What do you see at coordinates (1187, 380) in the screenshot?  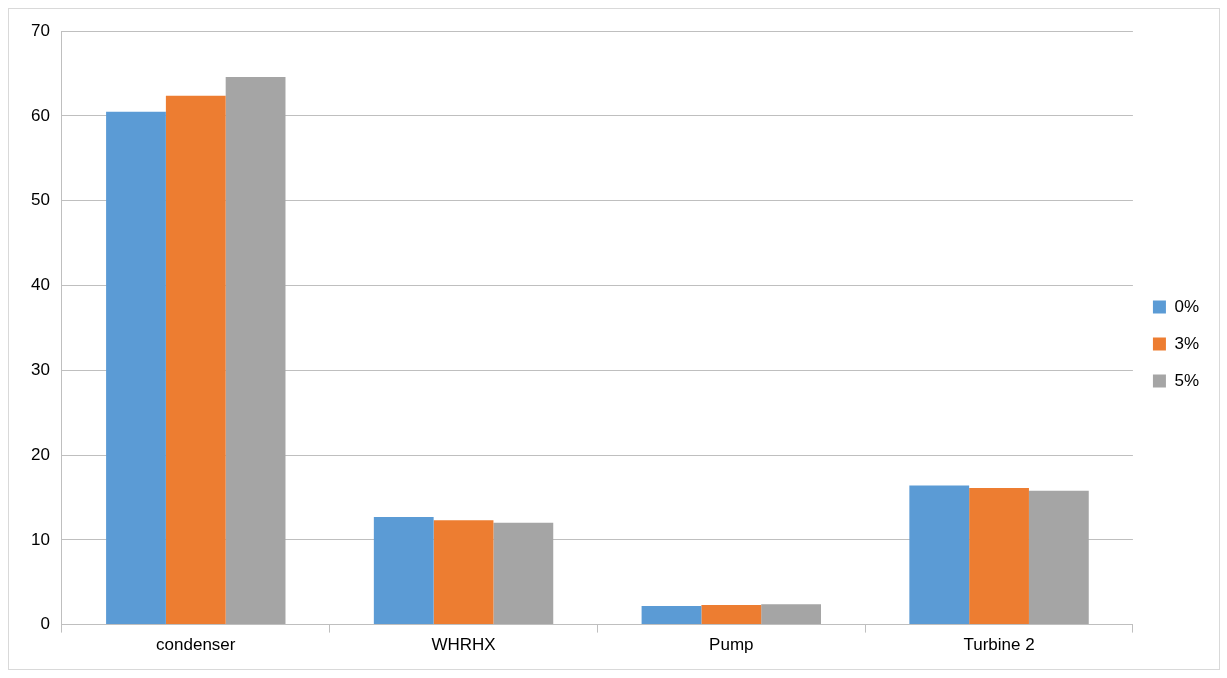 I see `legend-label: 5%` at bounding box center [1187, 380].